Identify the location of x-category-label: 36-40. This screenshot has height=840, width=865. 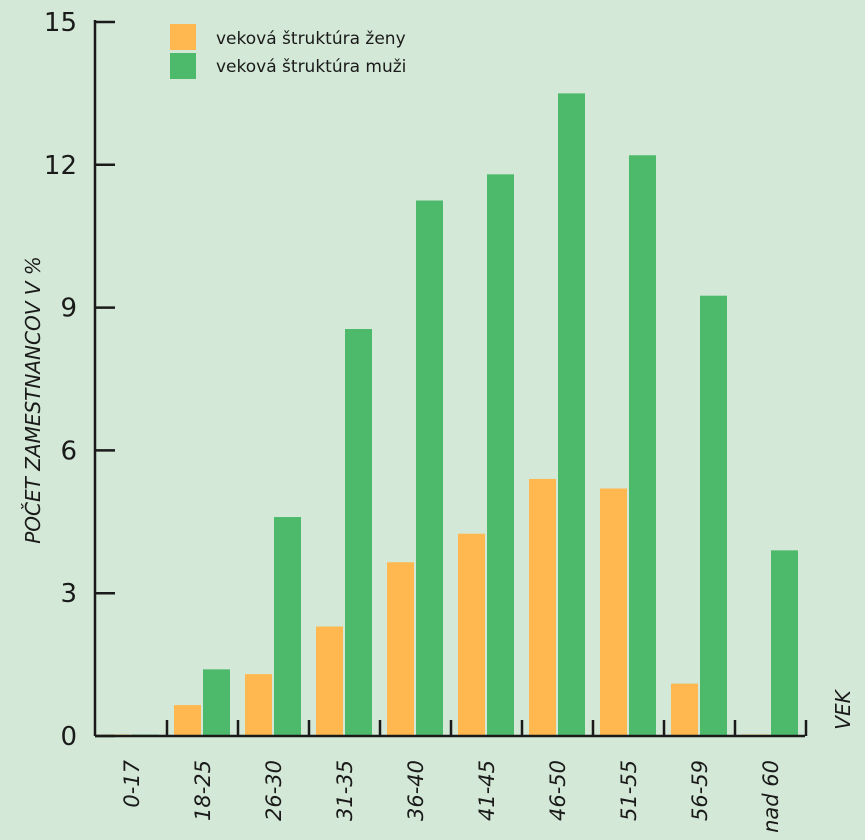
(416, 790).